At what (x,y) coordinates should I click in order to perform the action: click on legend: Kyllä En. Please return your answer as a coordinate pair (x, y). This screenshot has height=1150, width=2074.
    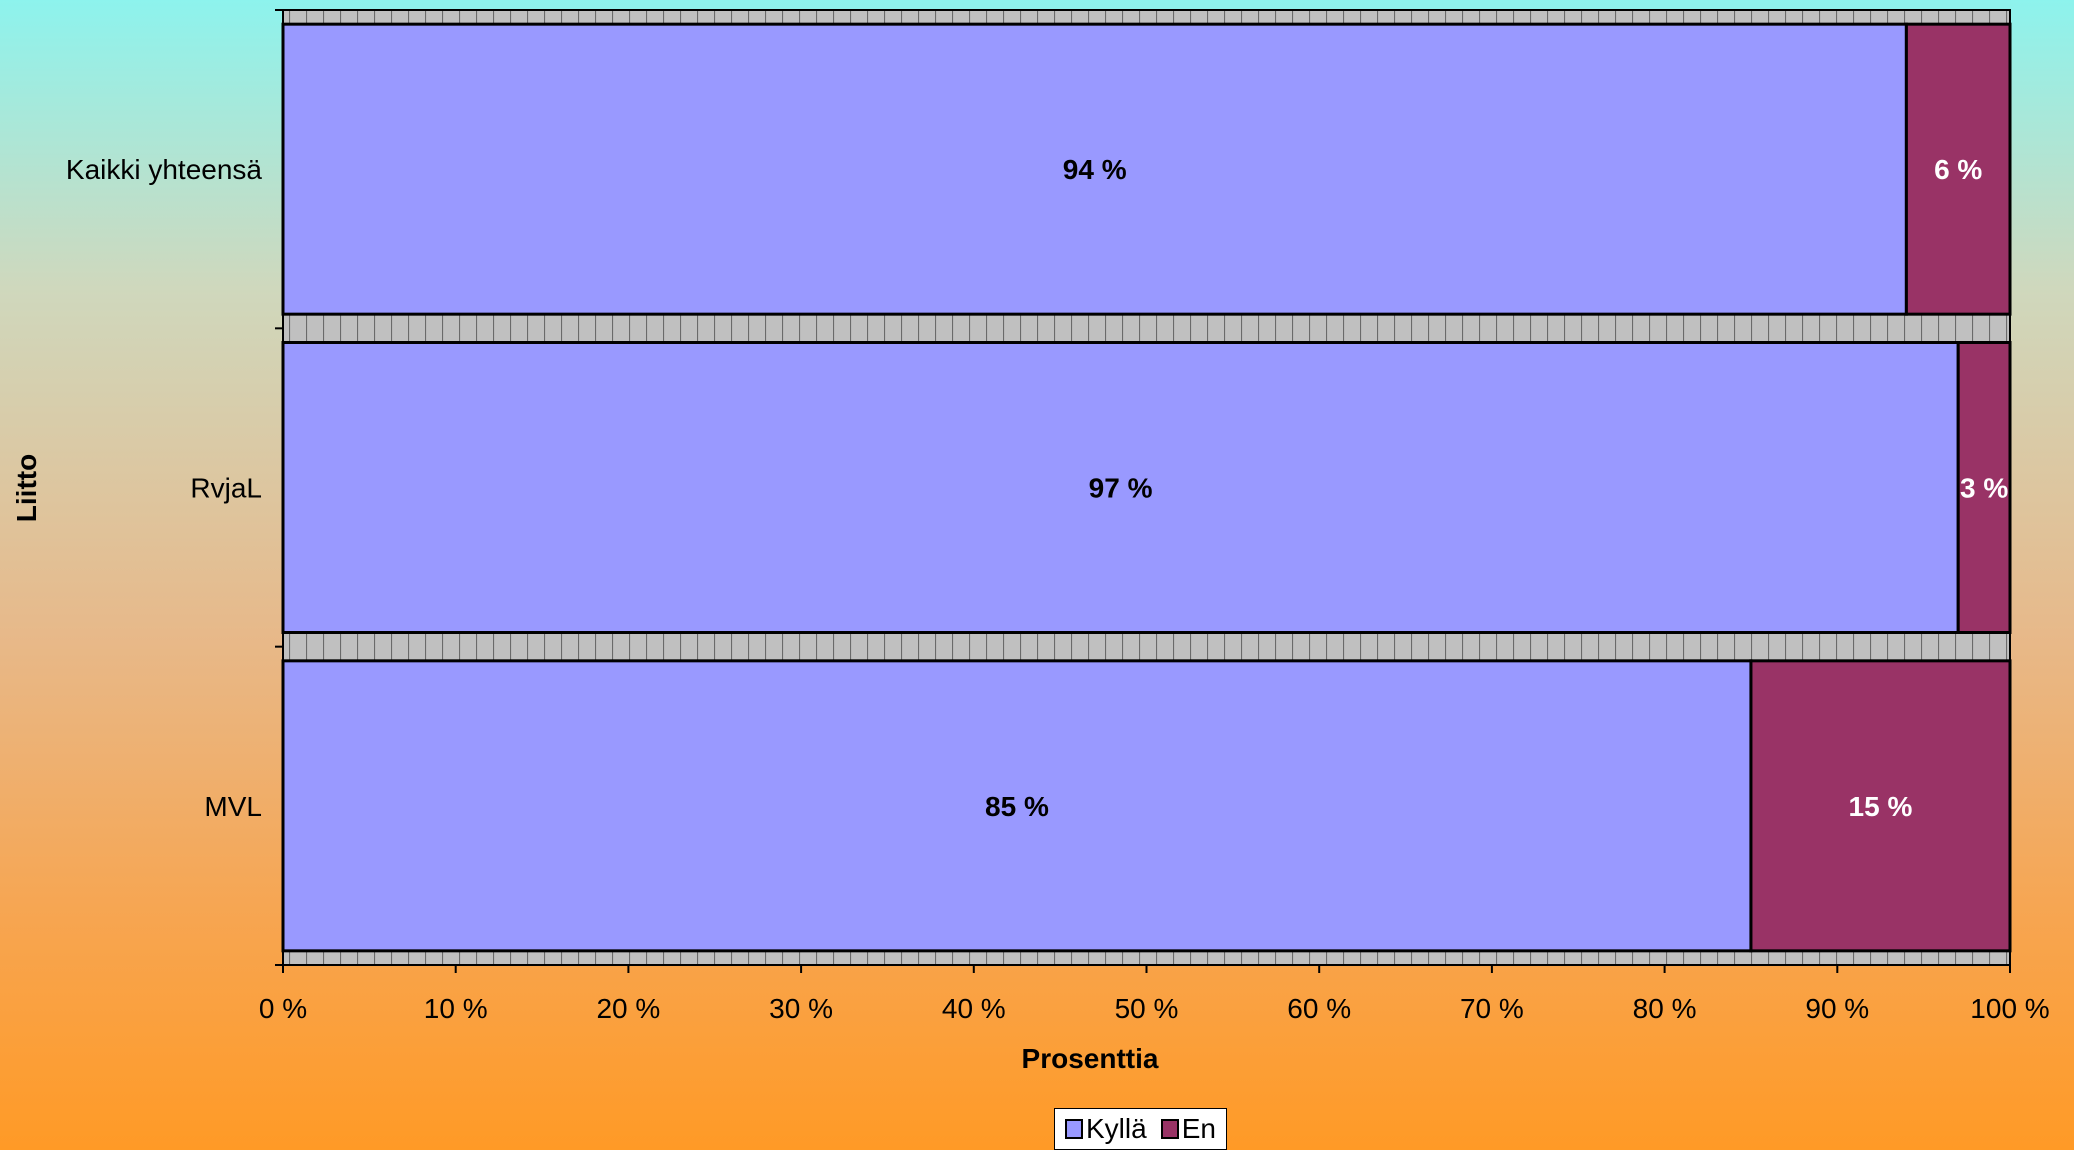
    Looking at the image, I should click on (1140, 1129).